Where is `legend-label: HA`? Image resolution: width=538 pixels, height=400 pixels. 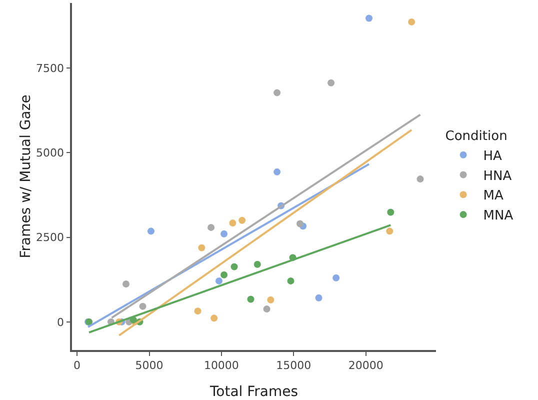
legend-label: HA is located at coordinates (492, 156).